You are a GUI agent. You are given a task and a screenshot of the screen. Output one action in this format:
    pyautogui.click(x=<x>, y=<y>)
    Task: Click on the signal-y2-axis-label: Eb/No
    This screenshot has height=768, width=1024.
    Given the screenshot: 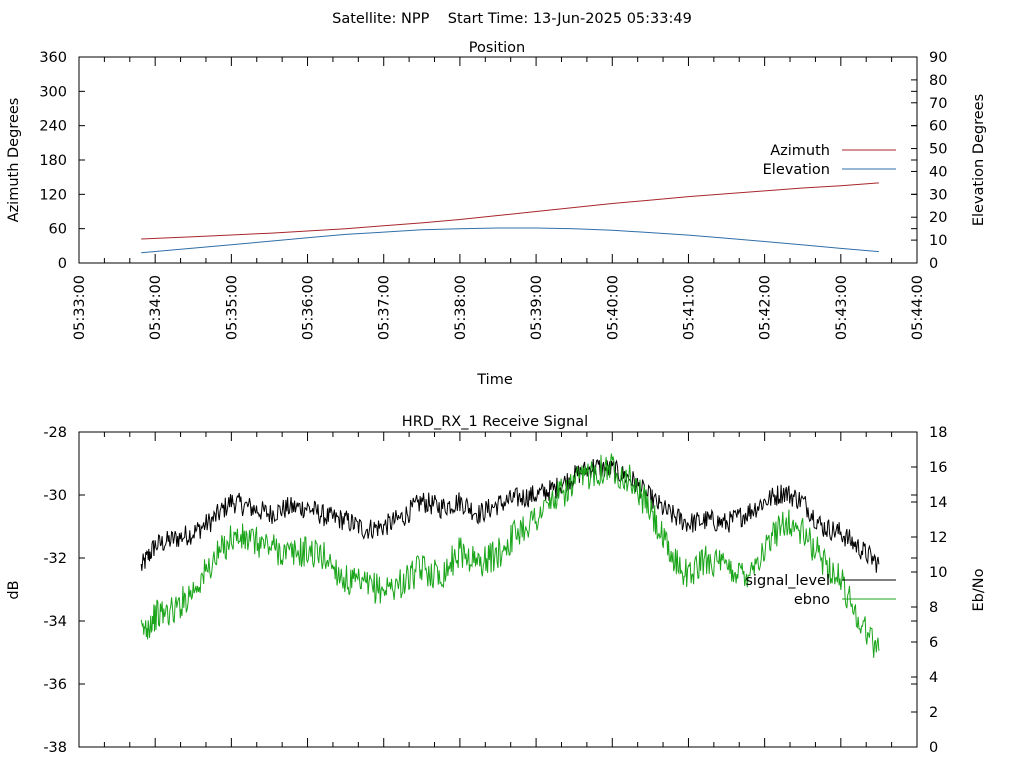 What is the action you would take?
    pyautogui.click(x=979, y=589)
    